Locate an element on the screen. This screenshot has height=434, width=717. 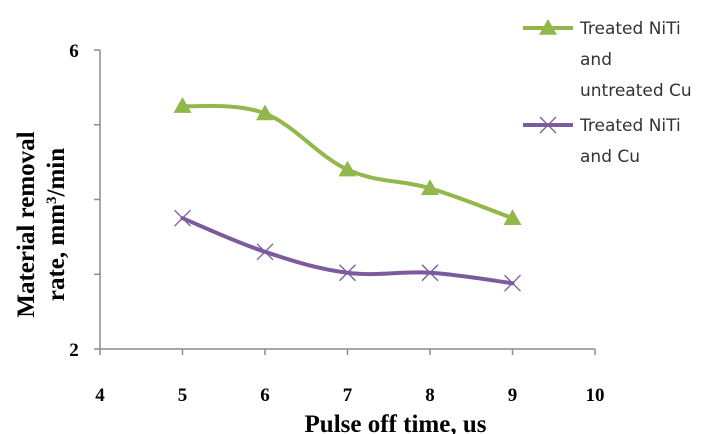
legend-label: untreated Cu is located at coordinates (636, 91).